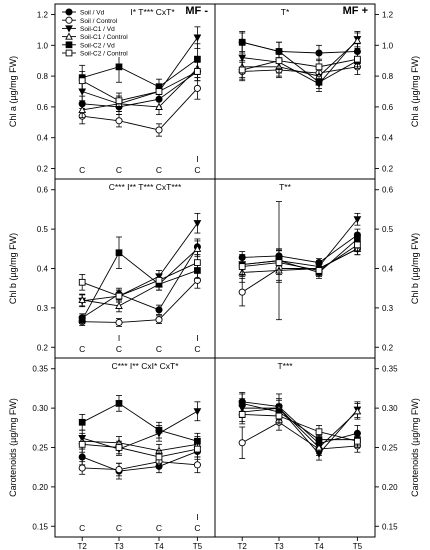 The height and width of the screenshot is (550, 430). What do you see at coordinates (145, 12) in the screenshot?
I see `stats-annotation: C** I* T*** CxT*` at bounding box center [145, 12].